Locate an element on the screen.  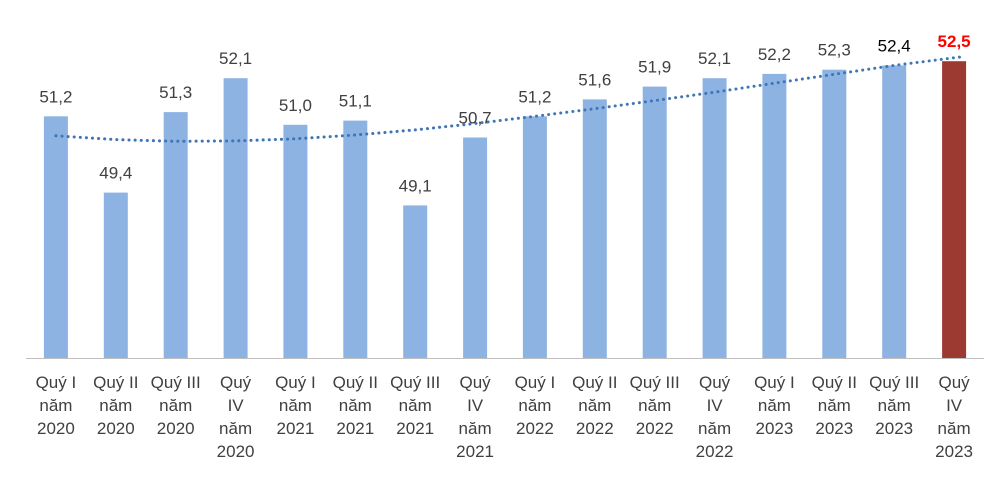
category-label-10: Quý II năm 2022 is located at coordinates (594, 405).